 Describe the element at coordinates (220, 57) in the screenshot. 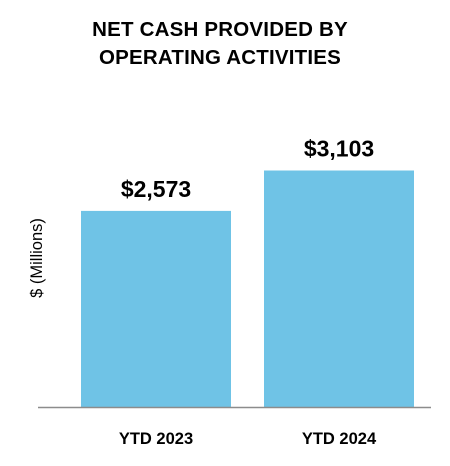

I see `chart-title-line-2: OPERATING ACTIVITIES` at that location.